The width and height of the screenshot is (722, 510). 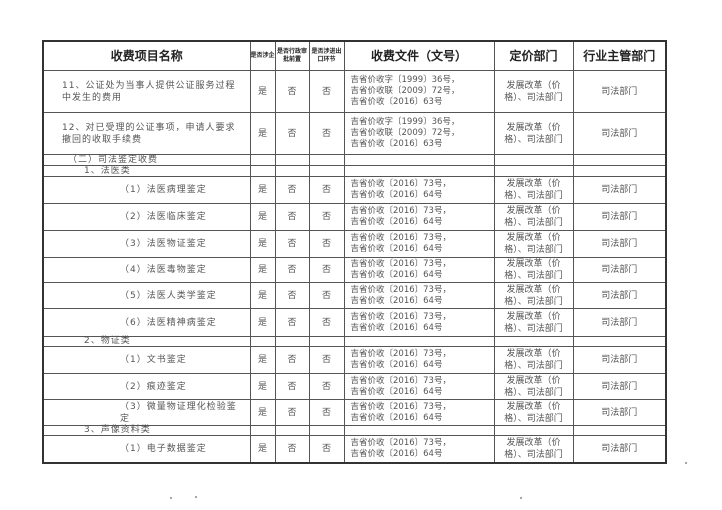 I want to click on document-line: 吉省价收联〔2009〕72号，, so click(x=405, y=133).